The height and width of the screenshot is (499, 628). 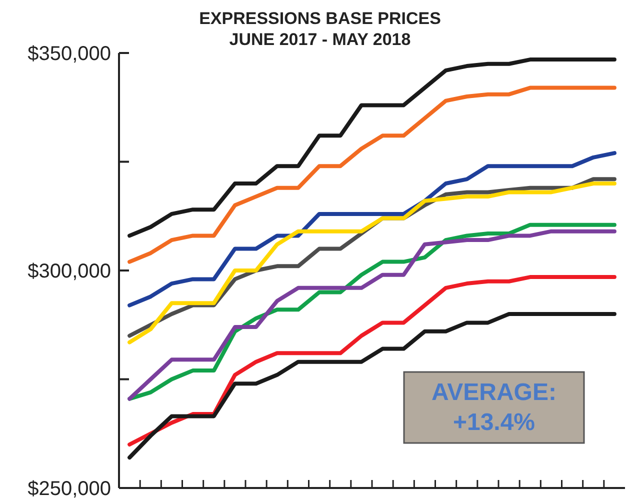 What do you see at coordinates (494, 407) in the screenshot?
I see `annotation: AVERAGE: +13.4%` at bounding box center [494, 407].